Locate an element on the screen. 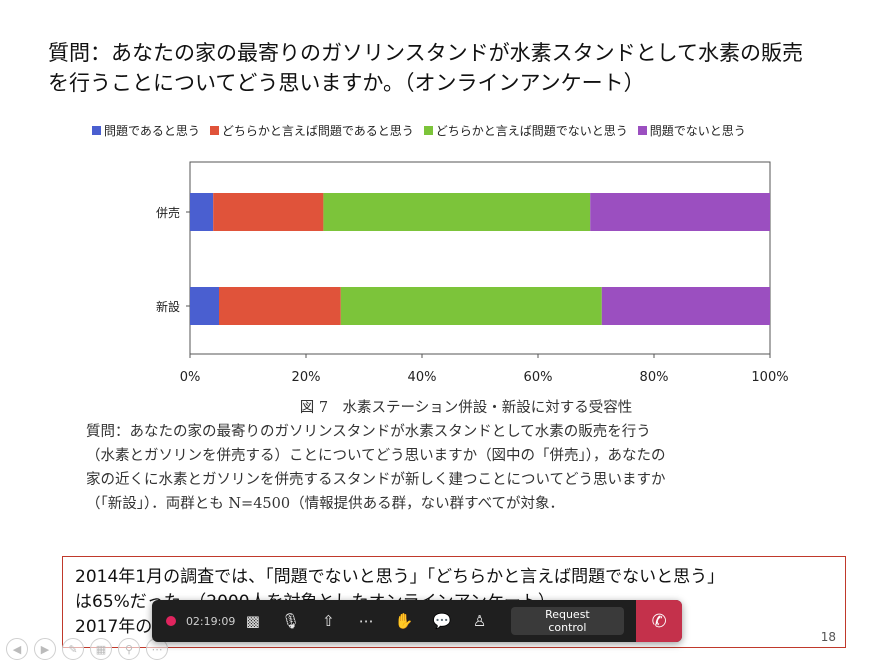 This screenshot has height=665, width=882. request-control-button: Request control is located at coordinates (567, 621).